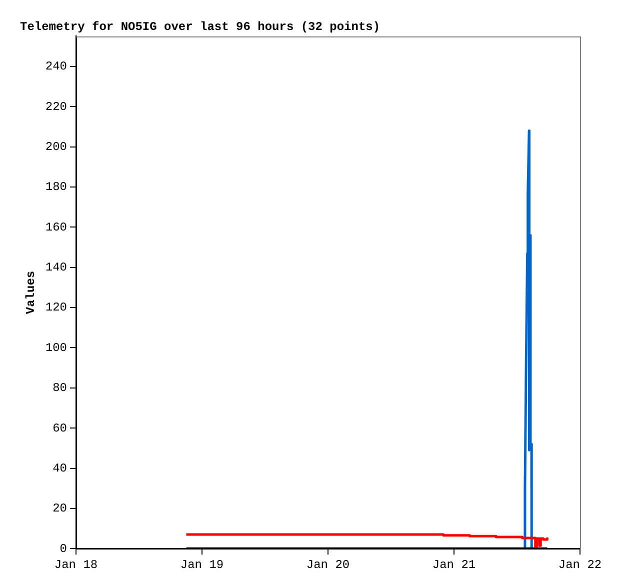 This screenshot has width=618, height=579. Describe the element at coordinates (202, 565) in the screenshot. I see `x-tick-label: Jan 19` at that location.